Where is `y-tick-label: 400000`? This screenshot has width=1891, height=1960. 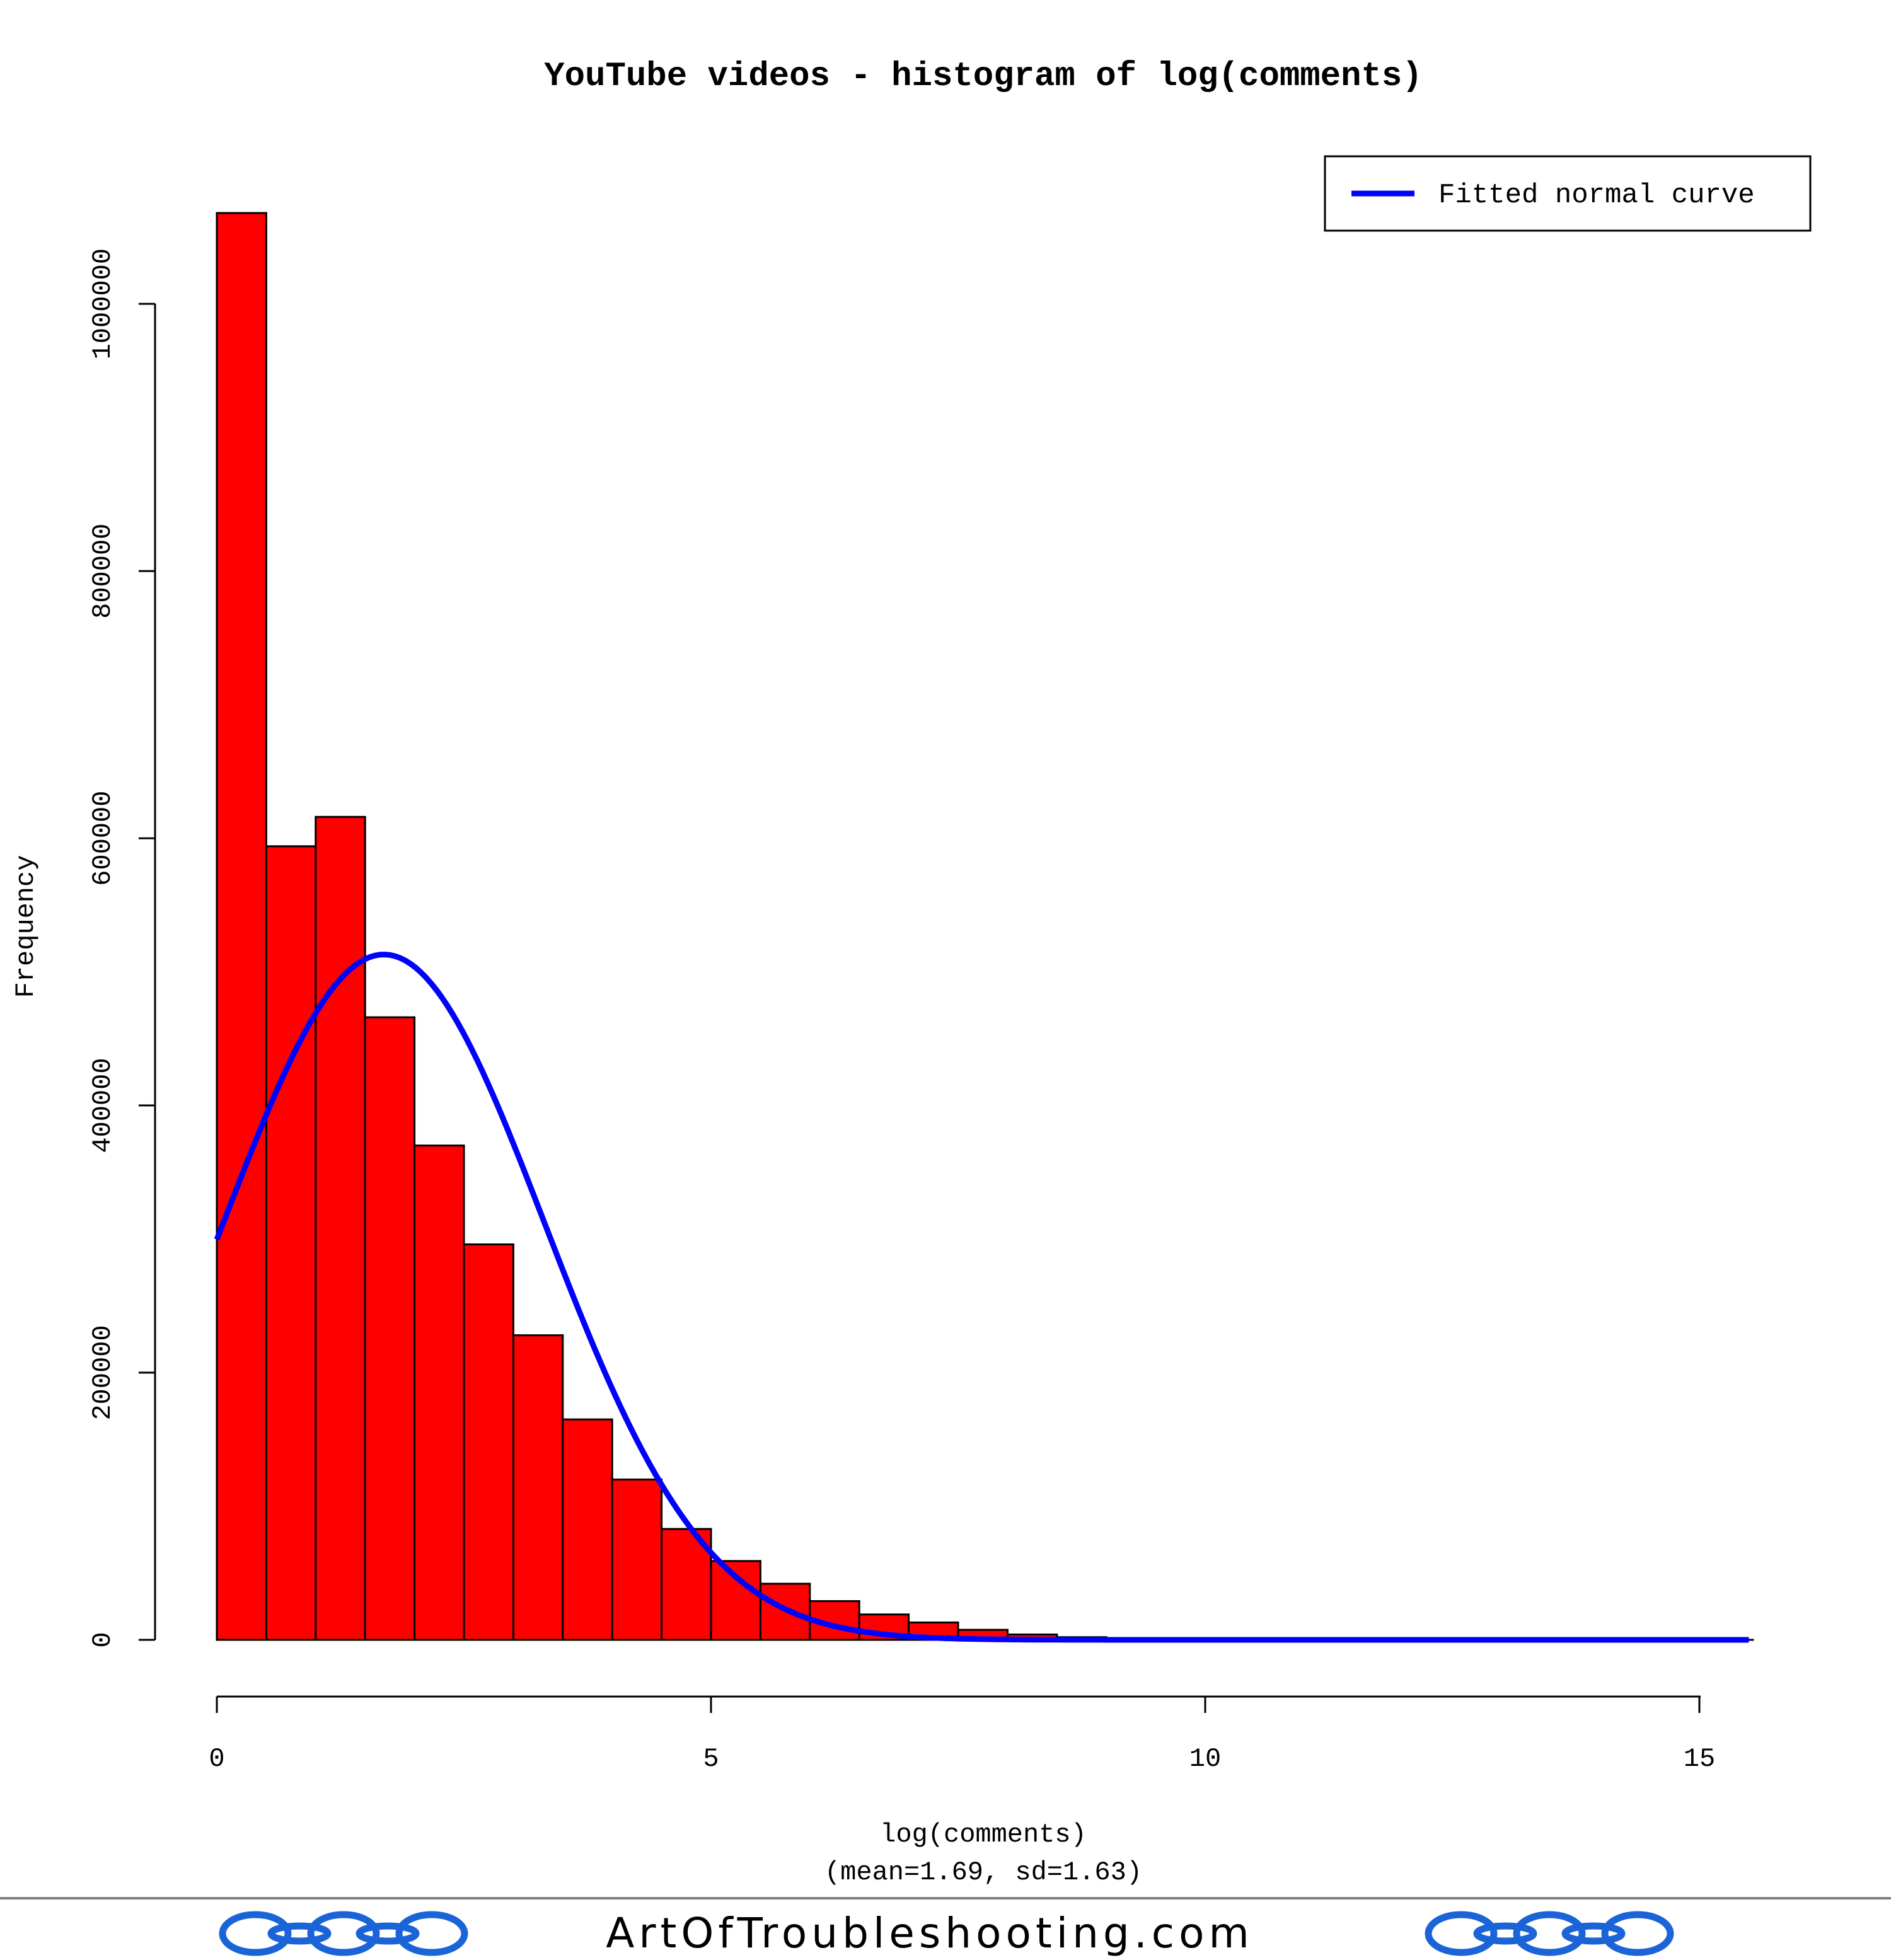 y-tick-label: 400000 is located at coordinates (103, 1106).